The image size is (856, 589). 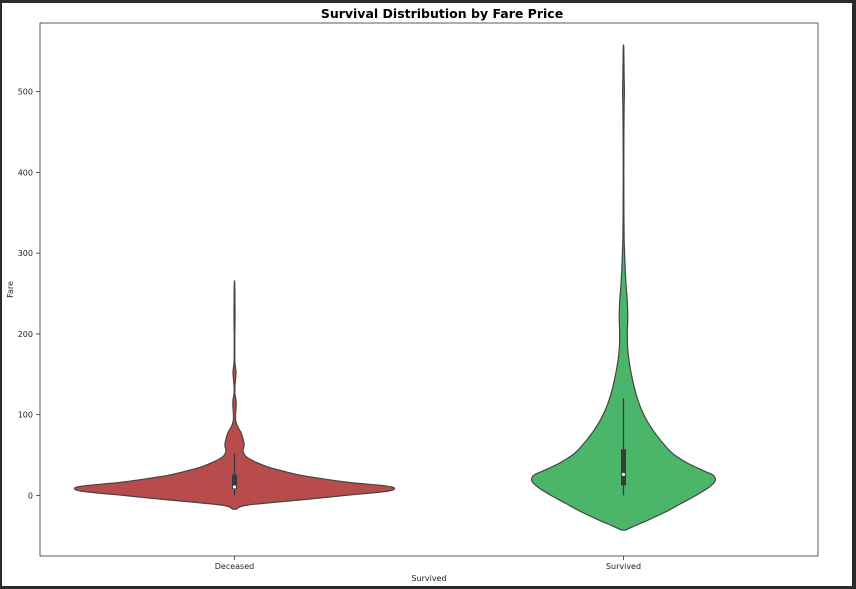 I want to click on x-axis-label: Survived, so click(x=428, y=578).